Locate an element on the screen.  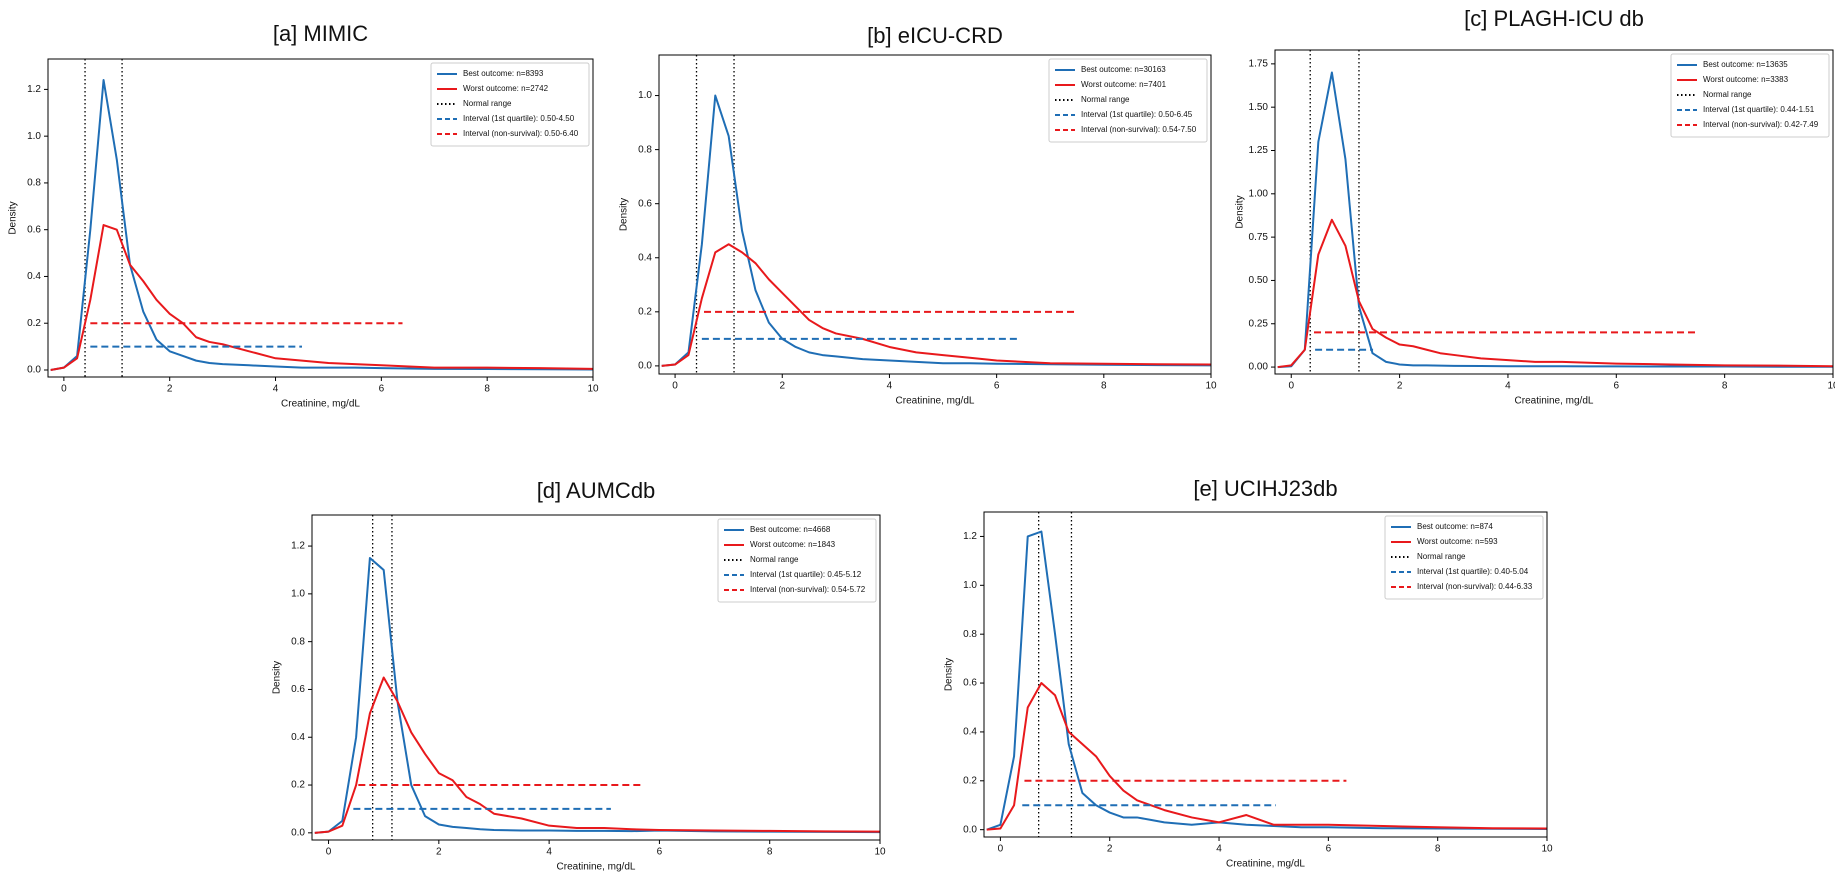
y-tick-label: 1.75 is located at coordinates (1259, 64).